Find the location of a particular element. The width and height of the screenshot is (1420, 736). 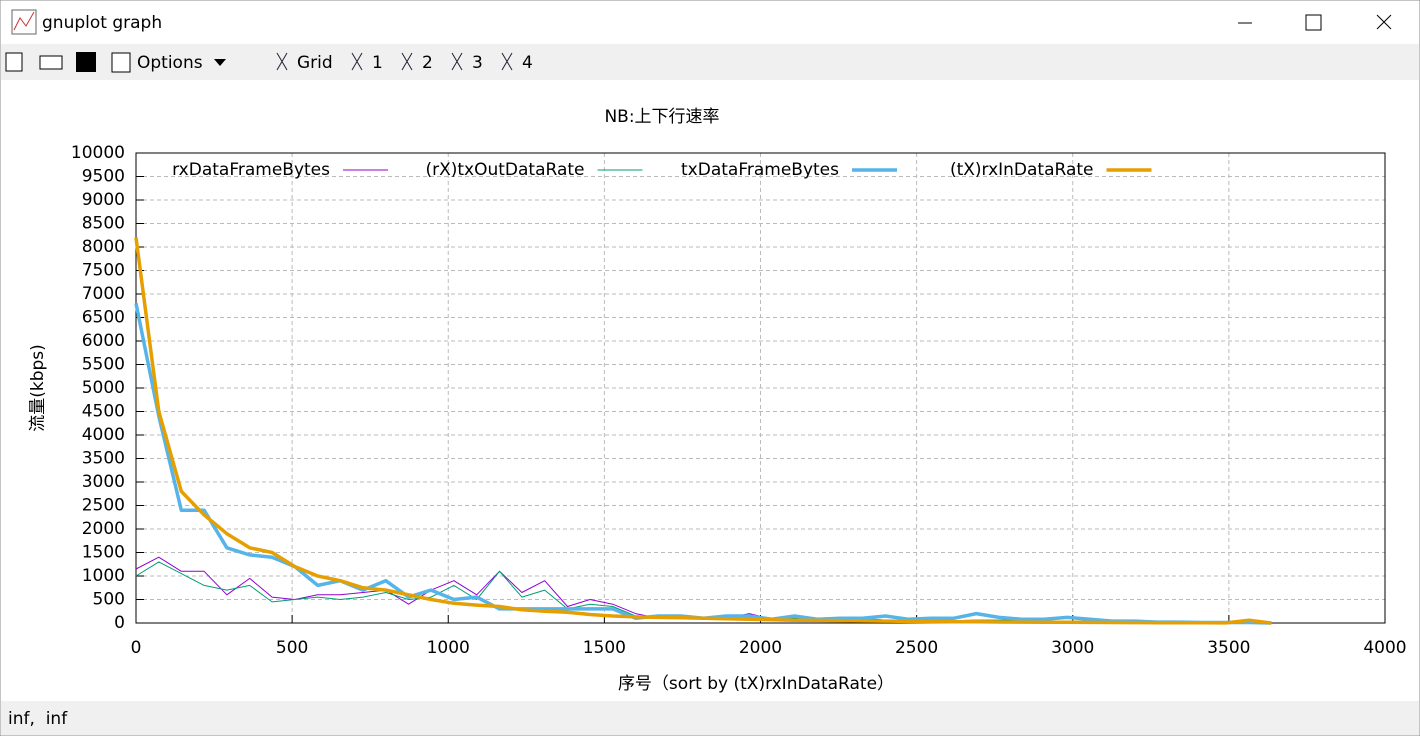

x-tick-label: 3000 is located at coordinates (1072, 648).